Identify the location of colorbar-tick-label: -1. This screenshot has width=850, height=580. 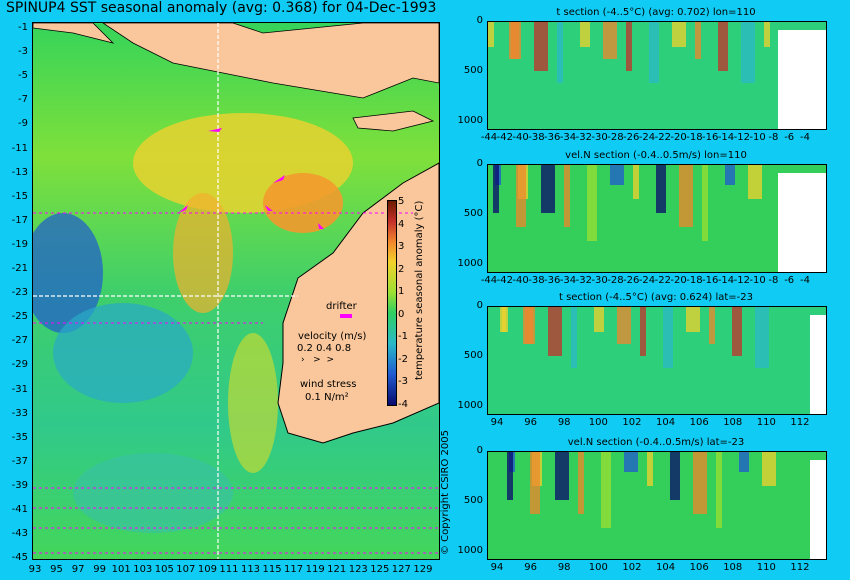
(403, 336).